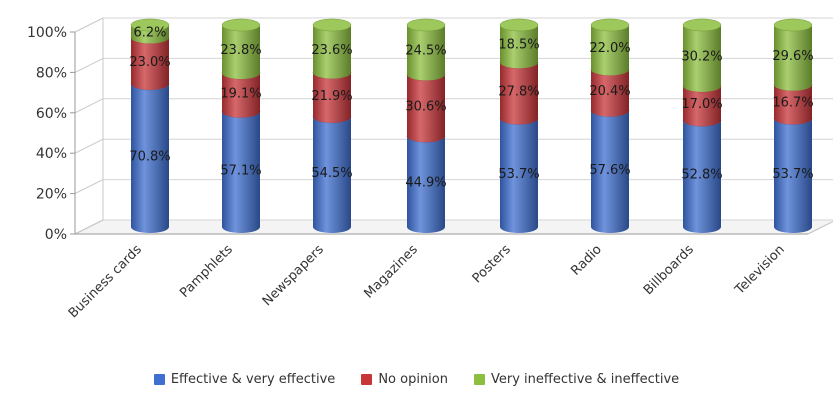 This screenshot has height=400, width=833. I want to click on y-tick-label: 100%, so click(47, 33).